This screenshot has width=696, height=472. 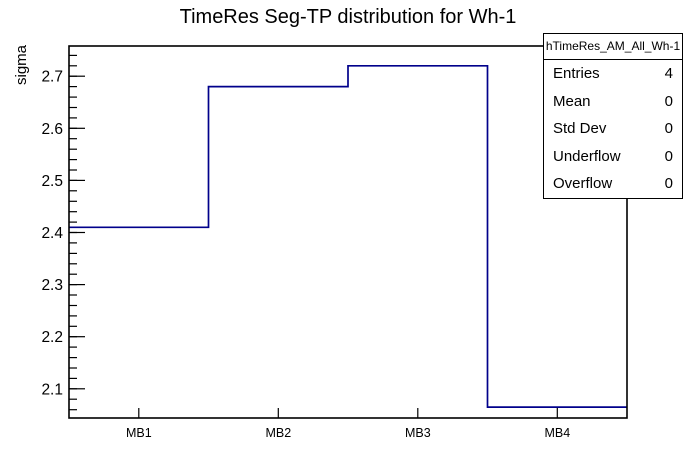 I want to click on stats-row-underflow: Underflow 0, so click(x=613, y=157).